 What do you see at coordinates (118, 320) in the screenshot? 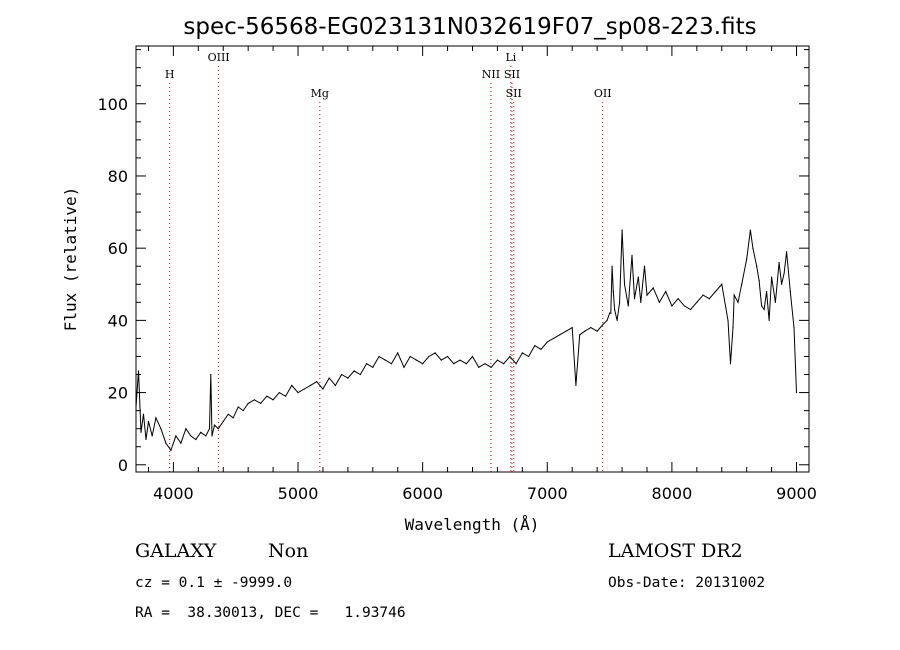
I see `y-tick-label: 40` at bounding box center [118, 320].